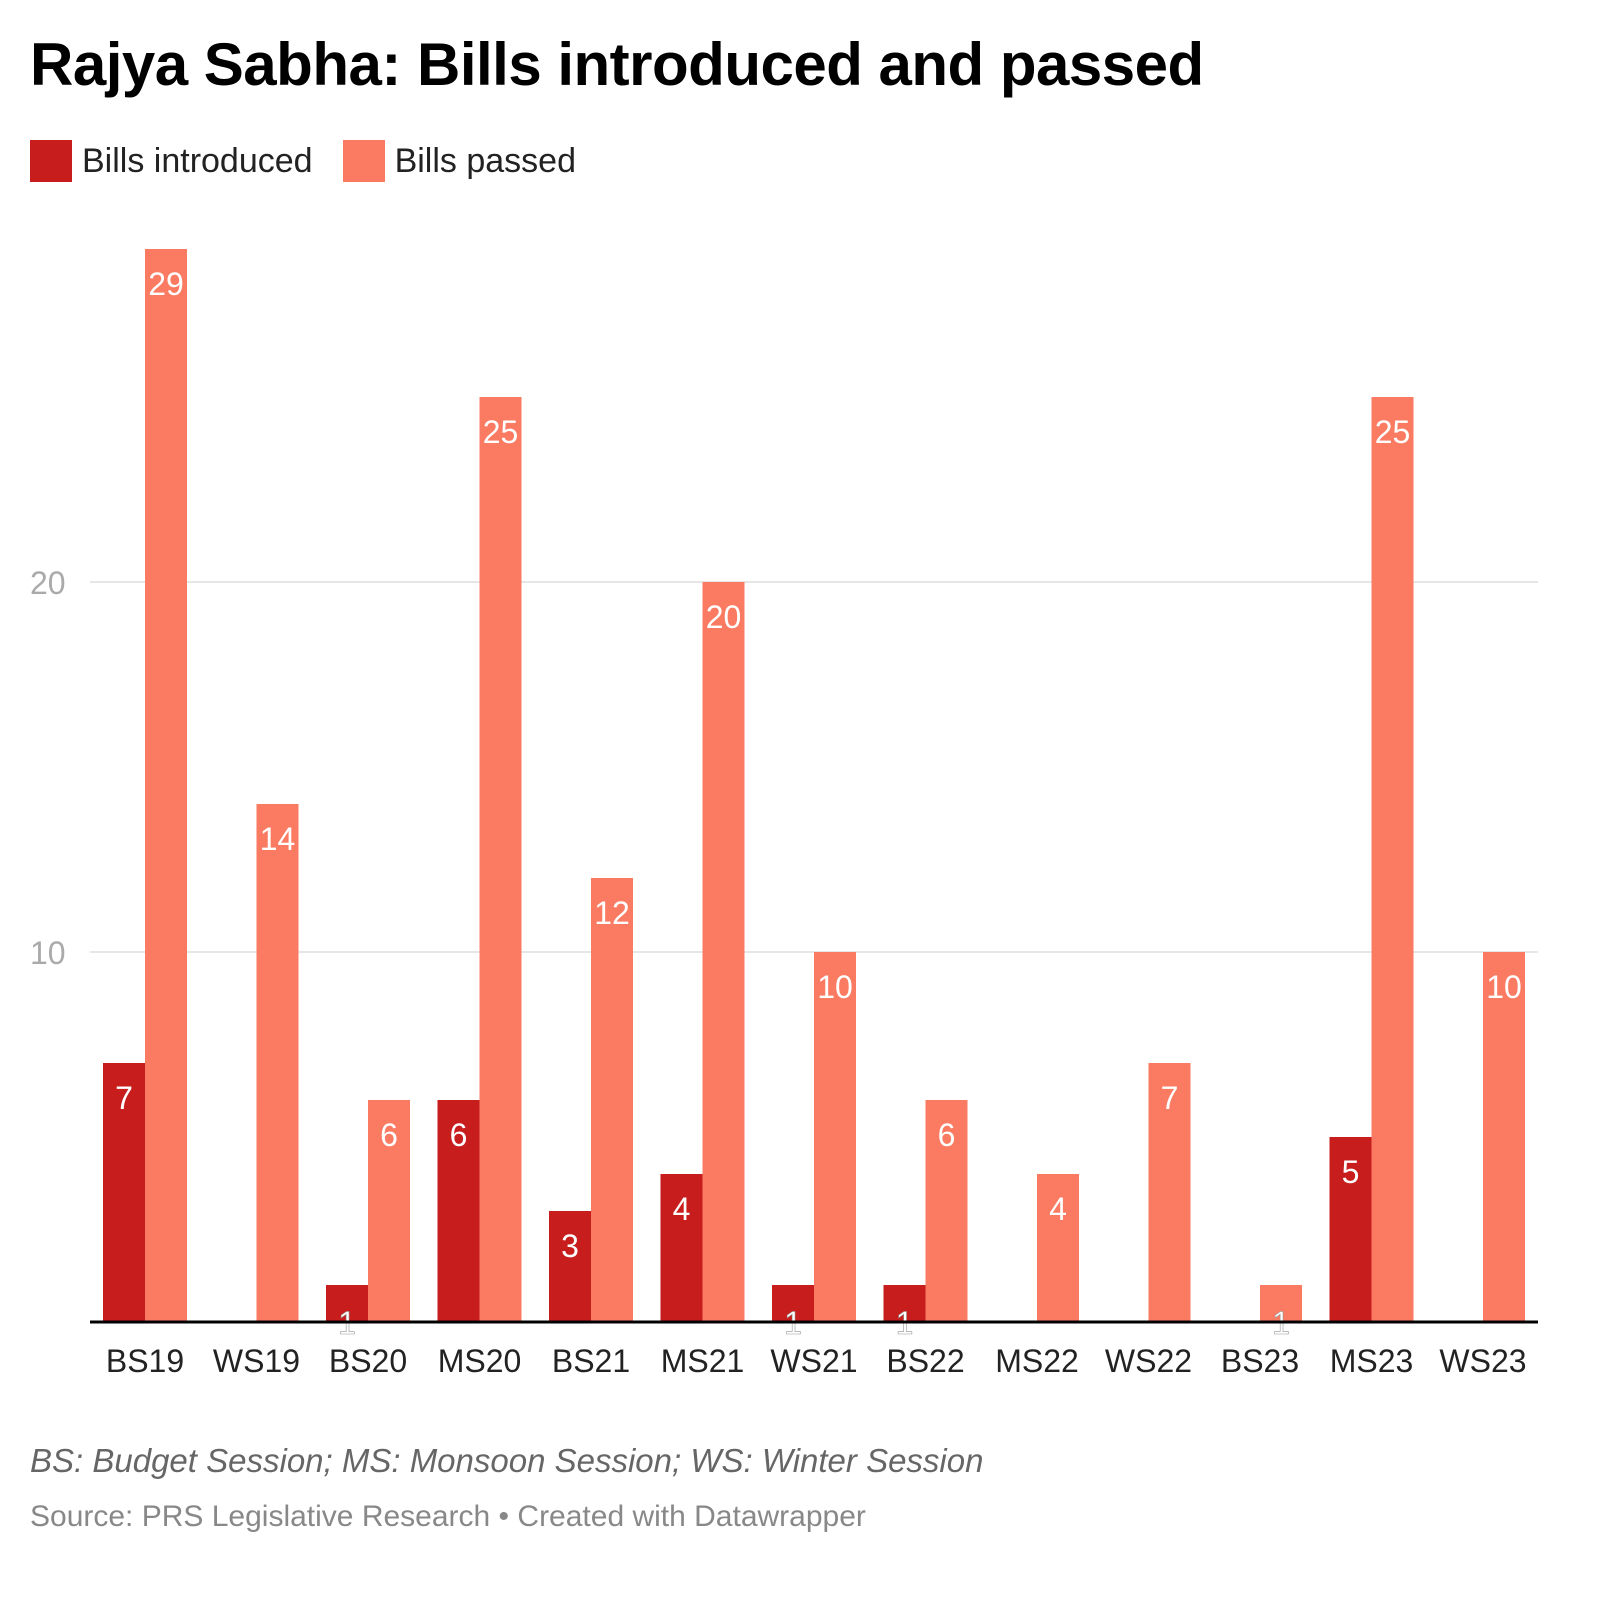  Describe the element at coordinates (925, 1361) in the screenshot. I see `x-tick-label: BS22` at that location.